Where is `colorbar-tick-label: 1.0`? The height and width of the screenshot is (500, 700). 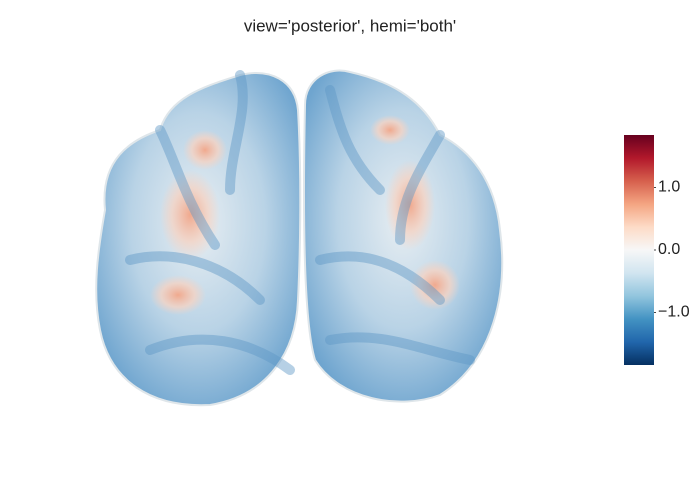 colorbar-tick-label: 1.0 is located at coordinates (669, 187).